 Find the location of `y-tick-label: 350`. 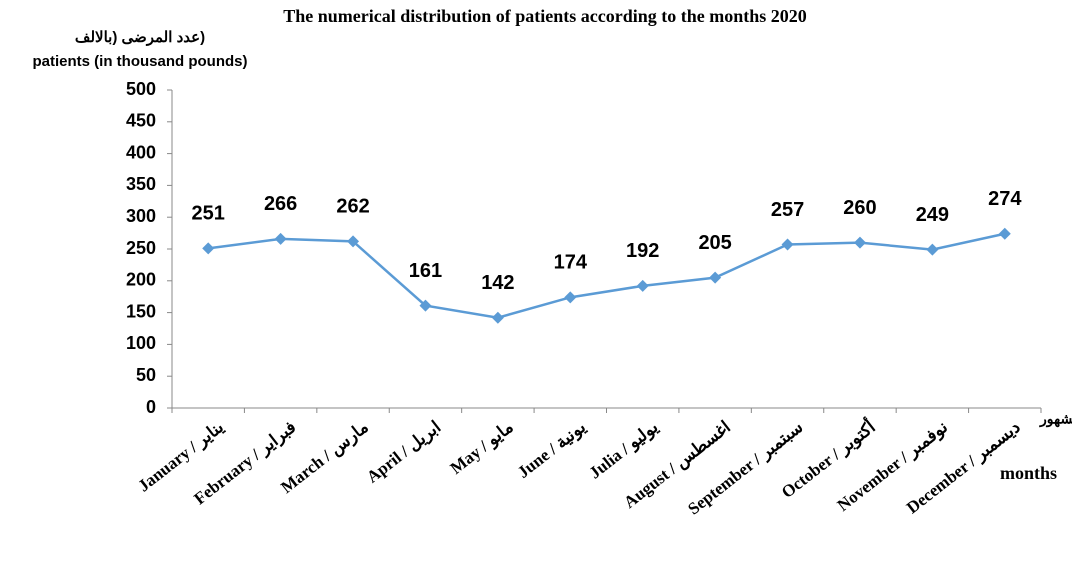

y-tick-label: 350 is located at coordinates (141, 184).